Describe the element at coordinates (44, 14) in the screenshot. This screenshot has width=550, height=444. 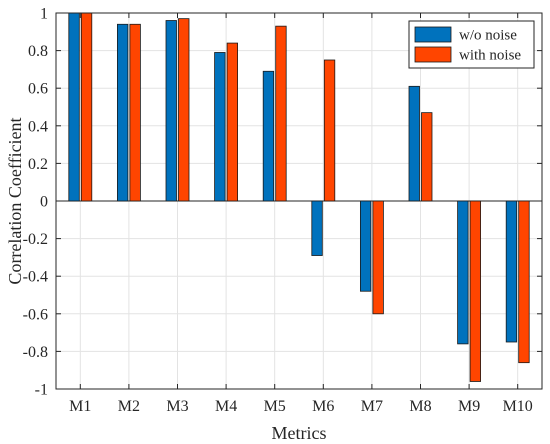
I see `y-tick-label: 1` at that location.